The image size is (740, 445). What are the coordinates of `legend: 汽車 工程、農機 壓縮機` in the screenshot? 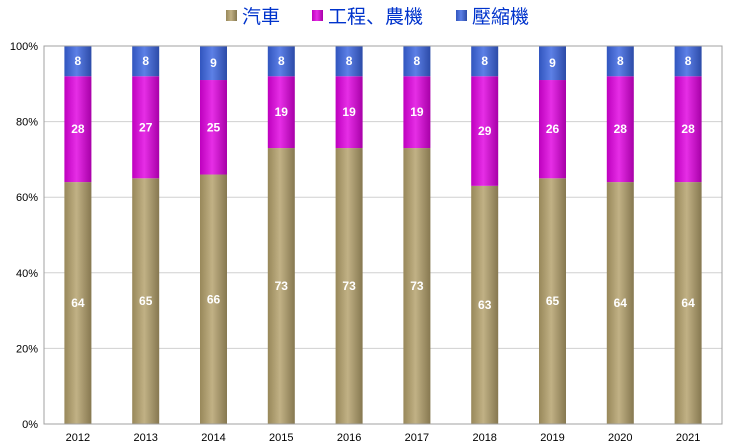 It's located at (377, 17).